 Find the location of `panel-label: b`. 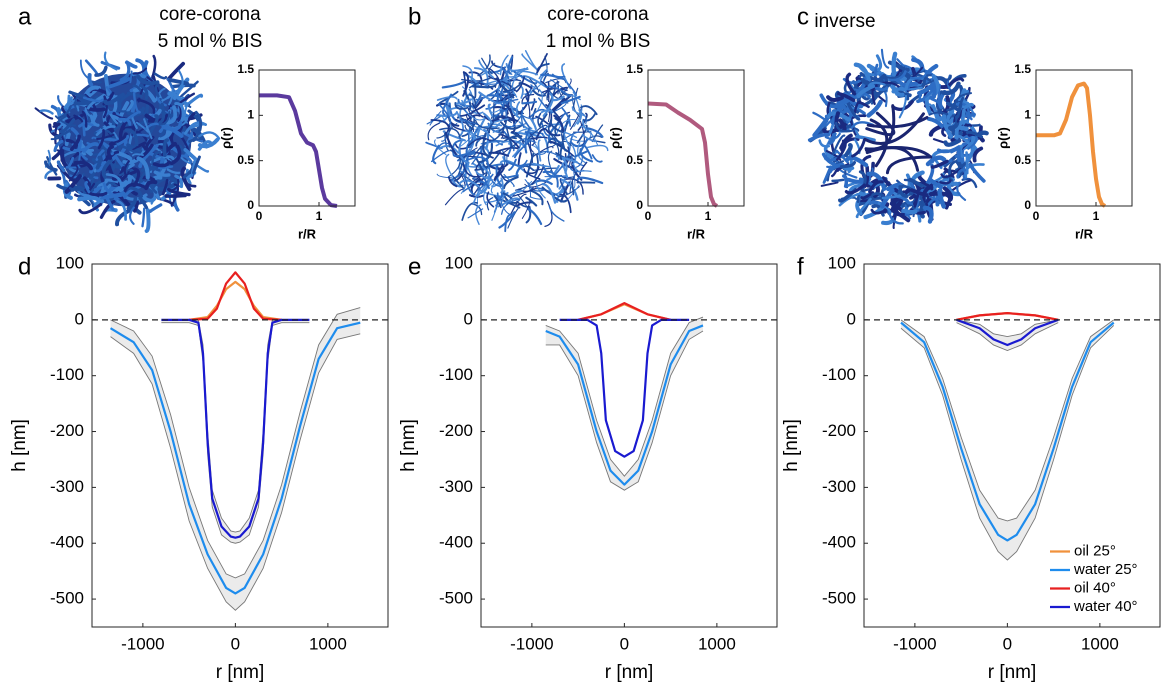

panel-label: b is located at coordinates (414, 16).